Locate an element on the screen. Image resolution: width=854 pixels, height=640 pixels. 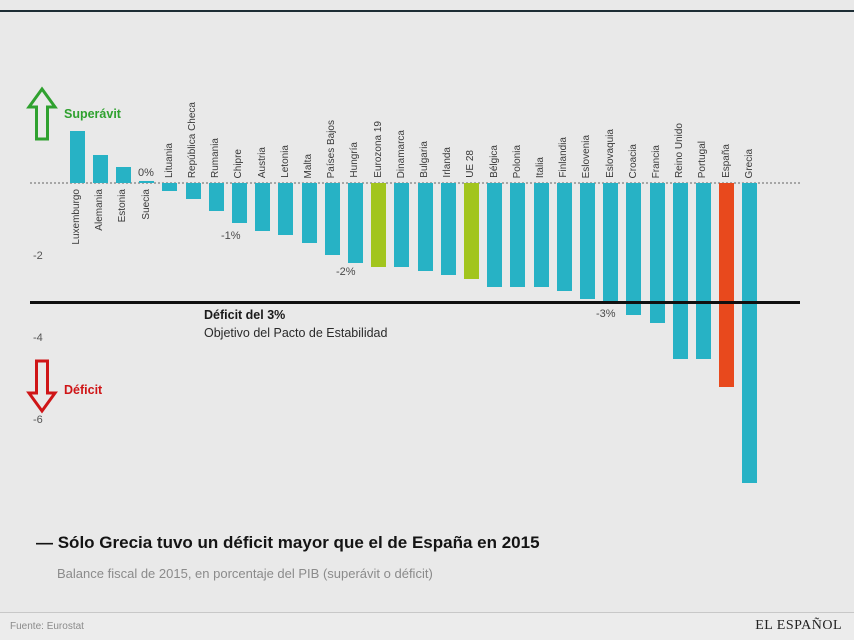
y-tick-minus2: -2 is located at coordinates (38, 256).